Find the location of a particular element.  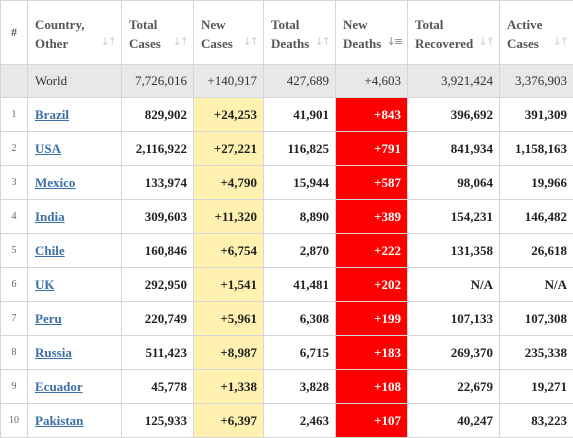

new-deaths-cell: +389 is located at coordinates (371, 216).